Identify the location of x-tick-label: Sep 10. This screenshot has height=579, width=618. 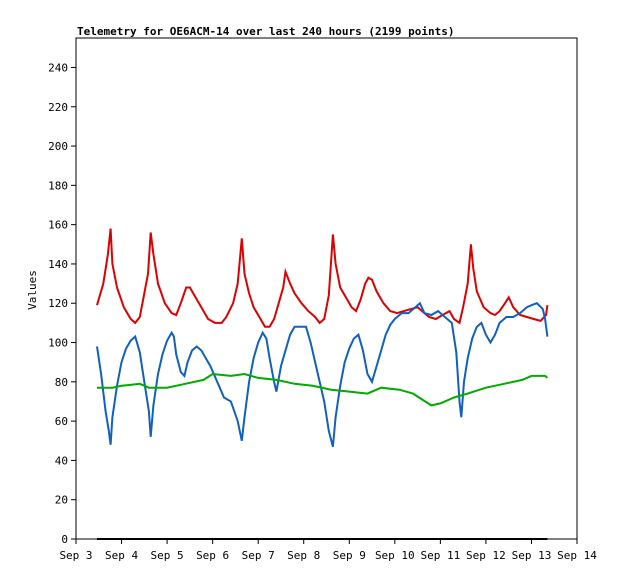
(395, 555).